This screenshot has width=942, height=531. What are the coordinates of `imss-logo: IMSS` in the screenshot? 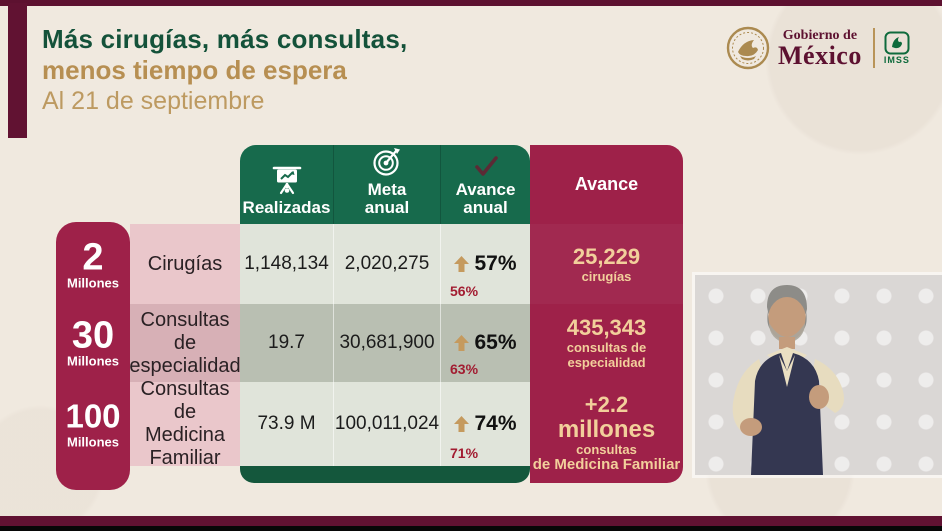 It's located at (897, 48).